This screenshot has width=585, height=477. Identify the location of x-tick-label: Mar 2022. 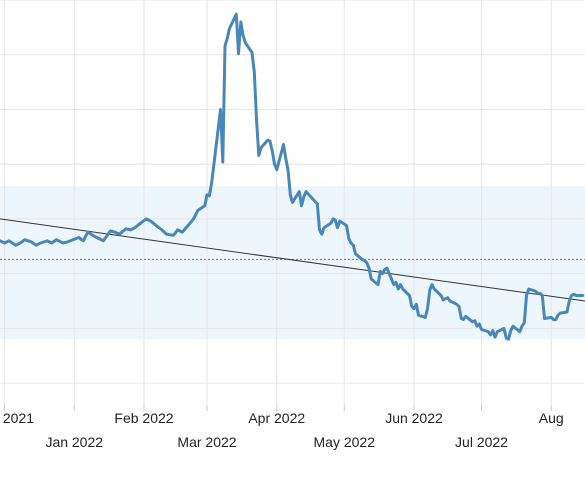
(206, 442).